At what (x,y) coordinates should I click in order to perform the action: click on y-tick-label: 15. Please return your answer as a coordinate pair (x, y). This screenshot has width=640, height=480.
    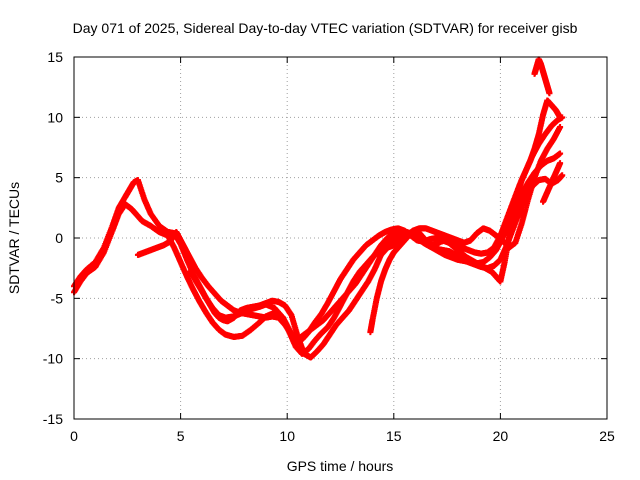
    Looking at the image, I should click on (55, 57).